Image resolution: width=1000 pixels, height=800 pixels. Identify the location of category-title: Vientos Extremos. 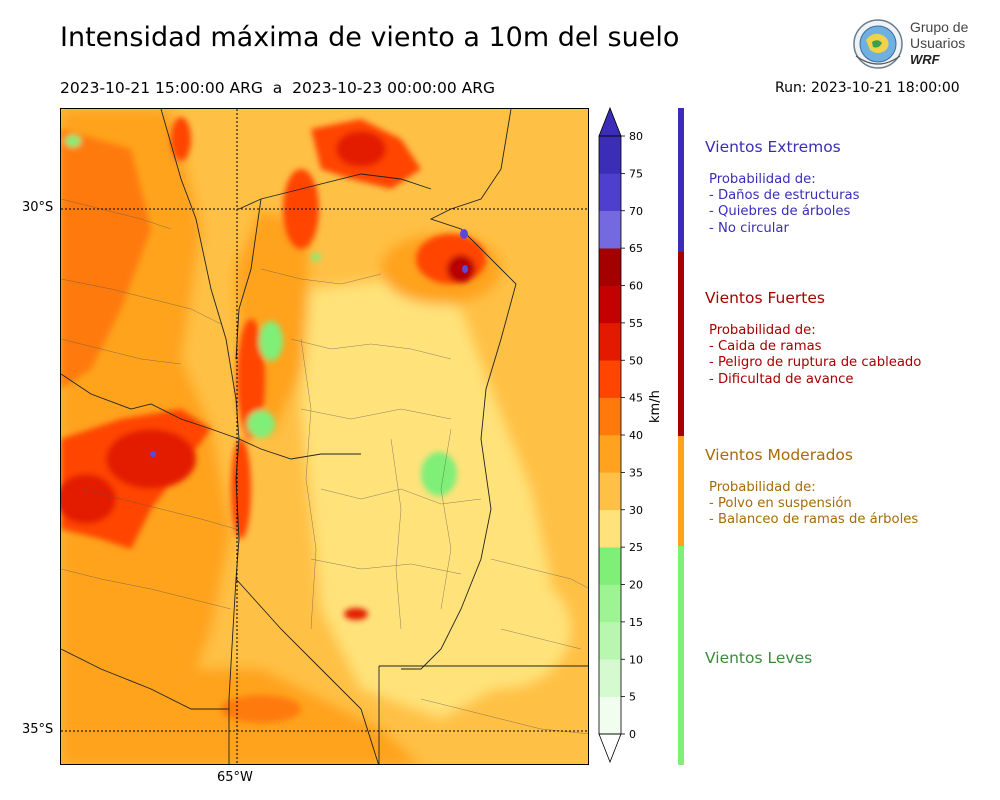
(773, 147).